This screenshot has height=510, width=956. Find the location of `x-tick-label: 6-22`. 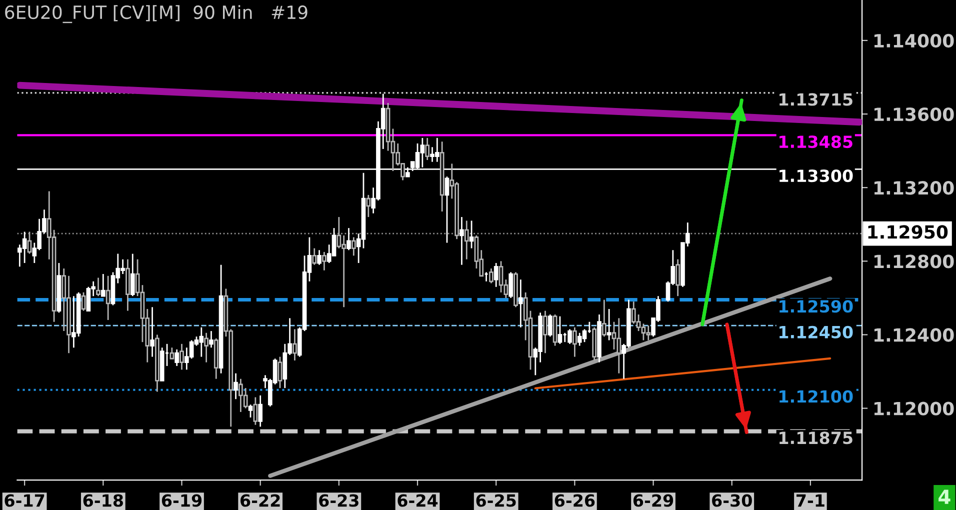

x-tick-label: 6-22 is located at coordinates (260, 500).